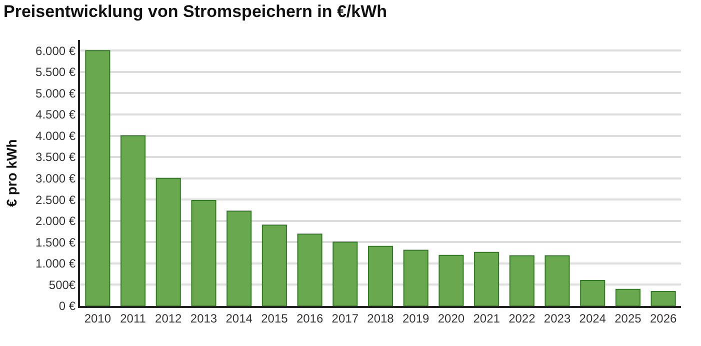 This screenshot has width=701, height=346. Describe the element at coordinates (451, 318) in the screenshot. I see `x-tick-label: 2020` at that location.